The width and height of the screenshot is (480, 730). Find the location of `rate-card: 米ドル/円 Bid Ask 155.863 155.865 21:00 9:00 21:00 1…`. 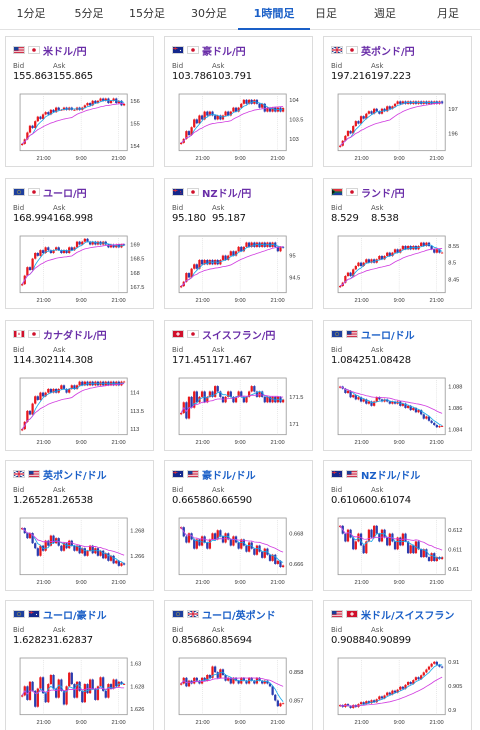

rate-card: 米ドル/円 Bid Ask 155.863 155.865 21:00 9:00 21:00 1… is located at coordinates (79, 101).